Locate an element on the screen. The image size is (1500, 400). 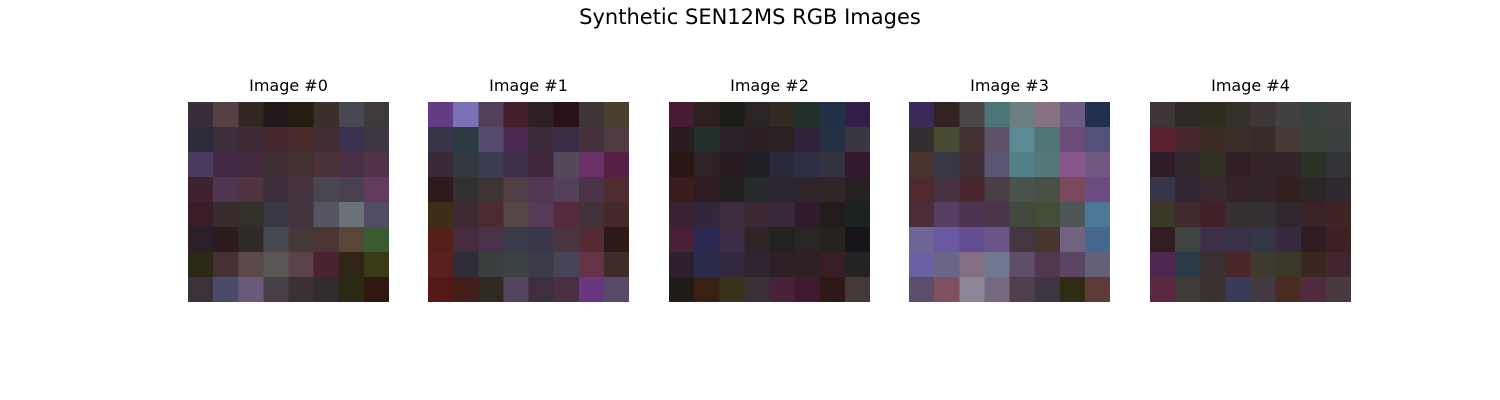
image-panel-2: Image #2 is located at coordinates (769, 189).